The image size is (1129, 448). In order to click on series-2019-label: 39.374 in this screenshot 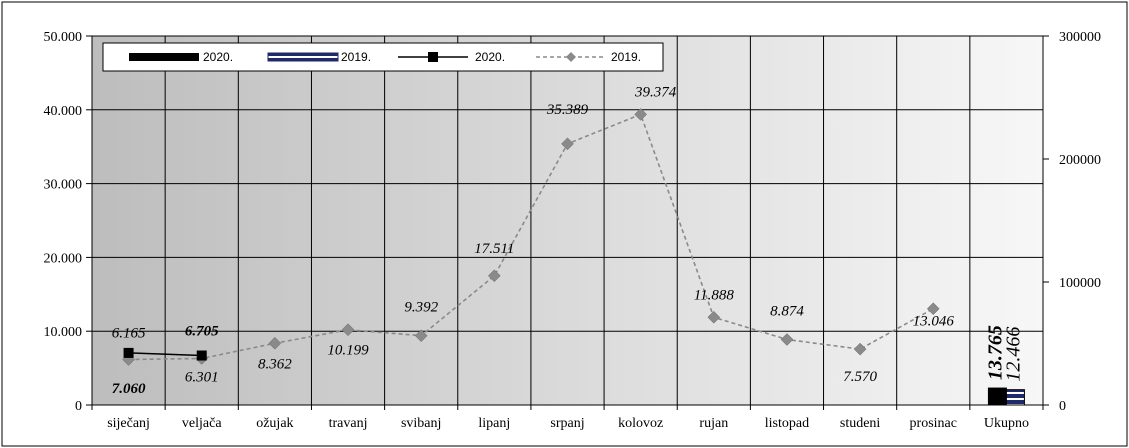, I will do `click(655, 92)`.